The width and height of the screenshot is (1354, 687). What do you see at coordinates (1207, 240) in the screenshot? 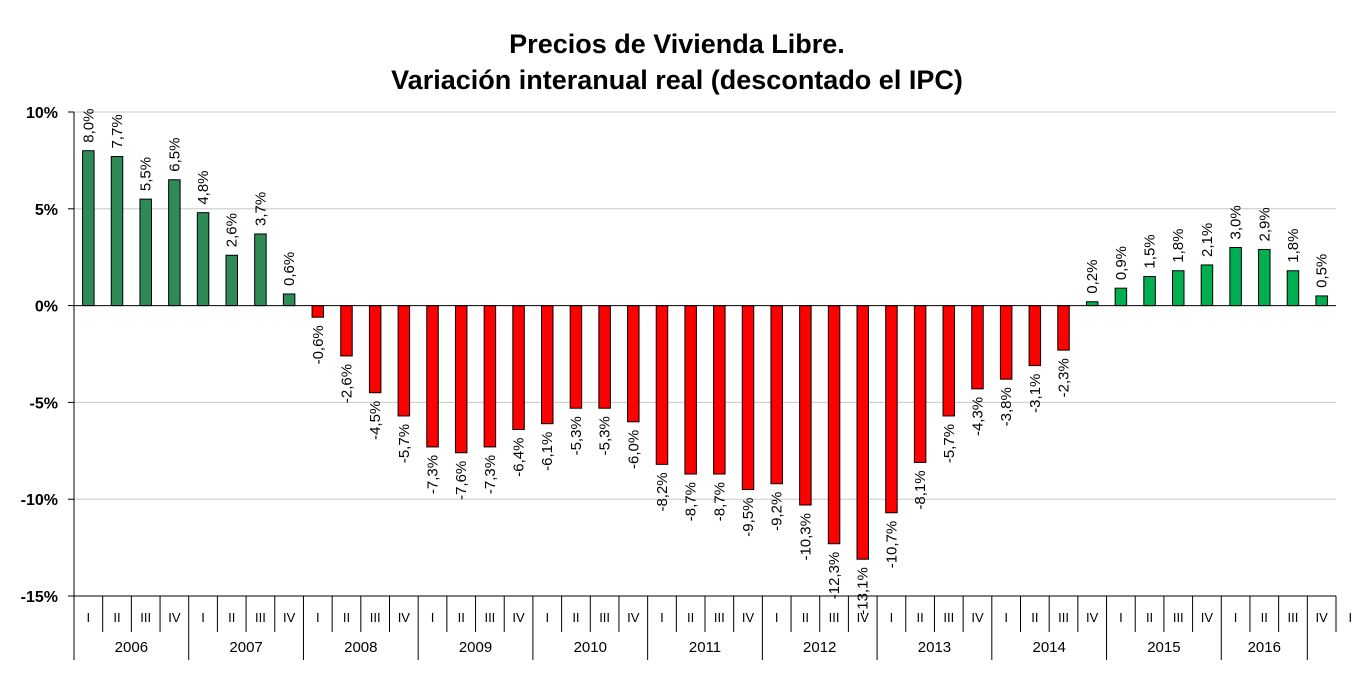
I see `data-label: 2,1%` at bounding box center [1207, 240].